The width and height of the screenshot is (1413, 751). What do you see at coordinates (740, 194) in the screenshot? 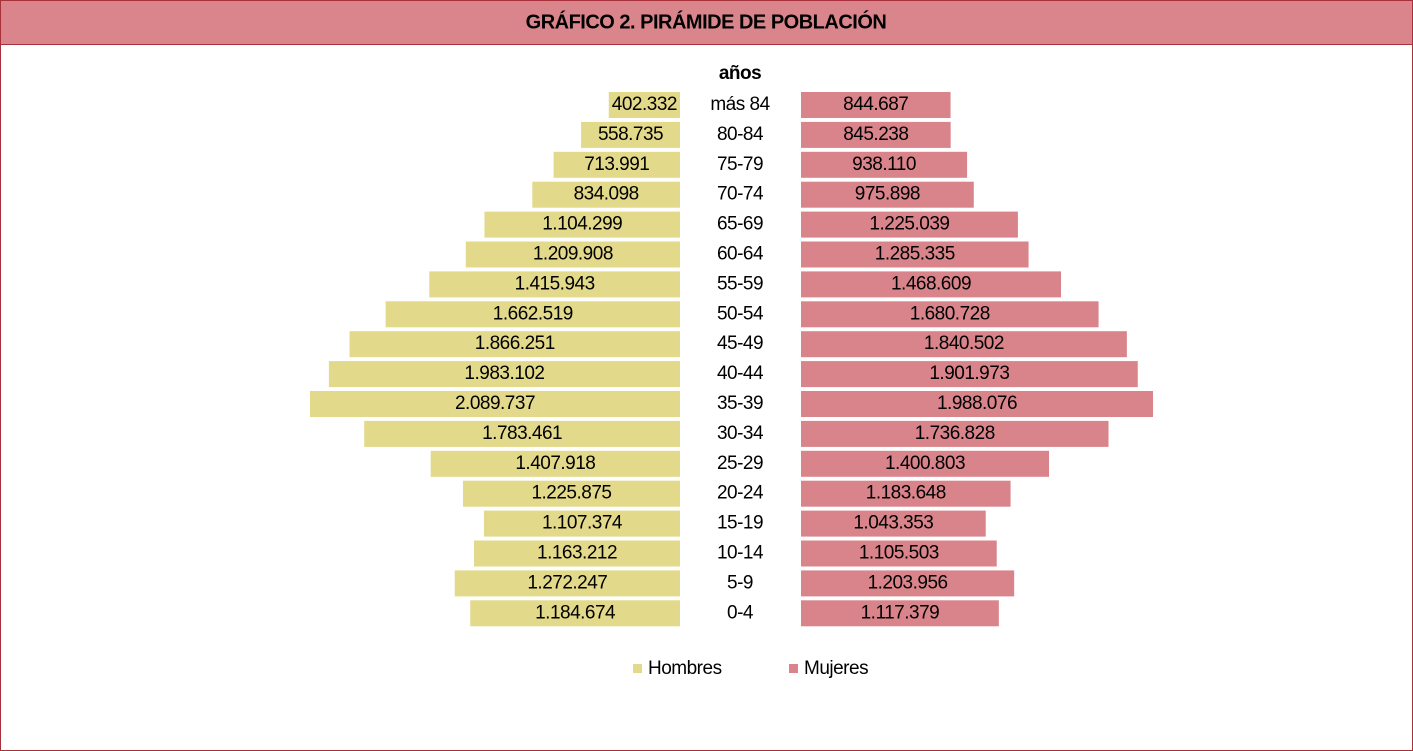
I see `category-label: 70-74` at bounding box center [740, 194].